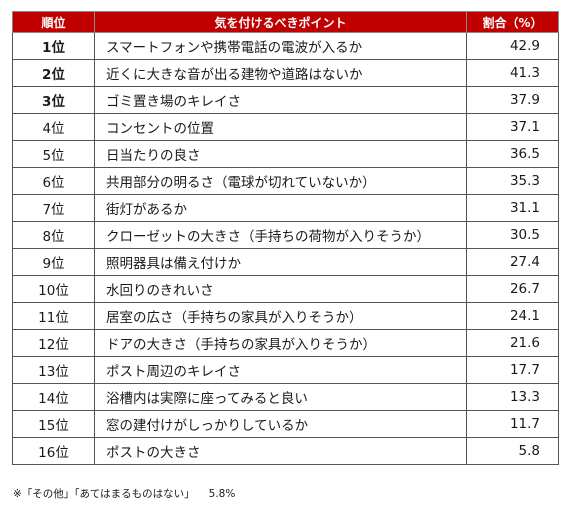 The height and width of the screenshot is (505, 570). What do you see at coordinates (53, 22) in the screenshot?
I see `header-rank: 順位` at bounding box center [53, 22].